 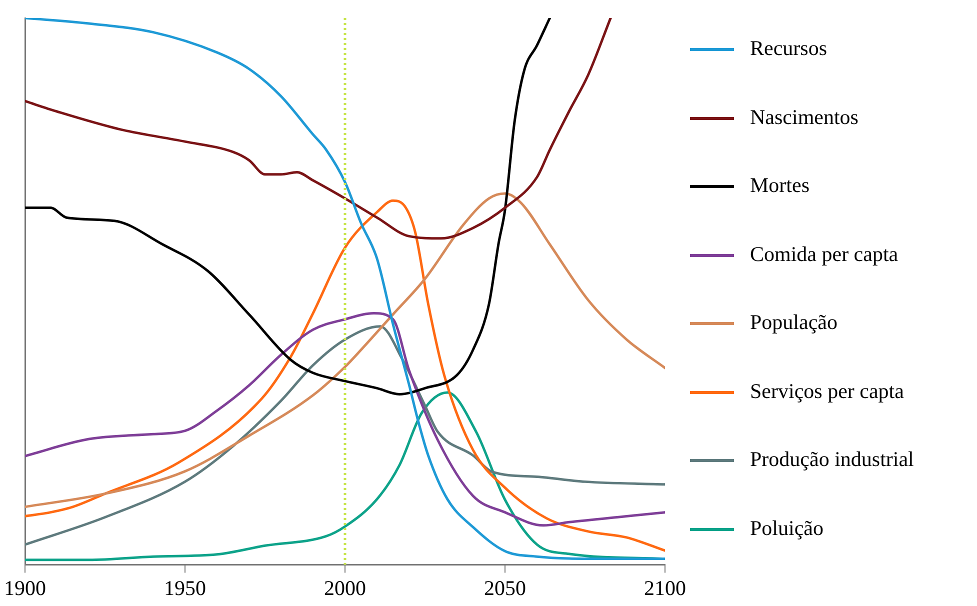 What do you see at coordinates (804, 117) in the screenshot?
I see `legend-label: Nascimentos` at bounding box center [804, 117].